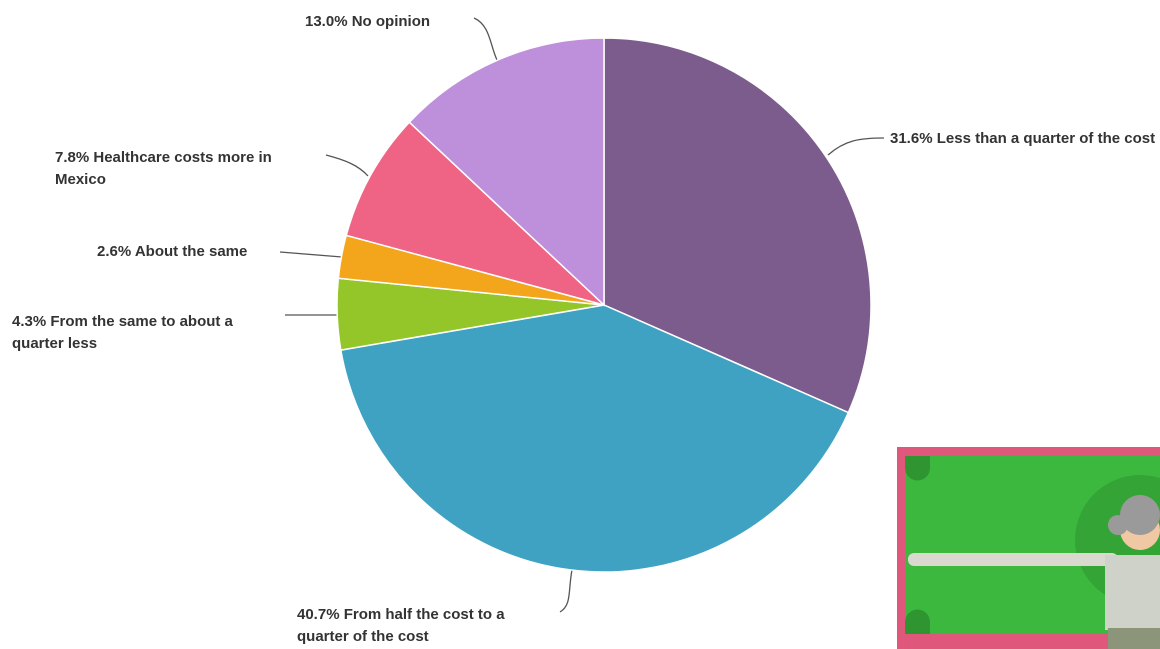 Image resolution: width=1160 pixels, height=649 pixels. I want to click on value-label: 31.6%, so click(911, 138).